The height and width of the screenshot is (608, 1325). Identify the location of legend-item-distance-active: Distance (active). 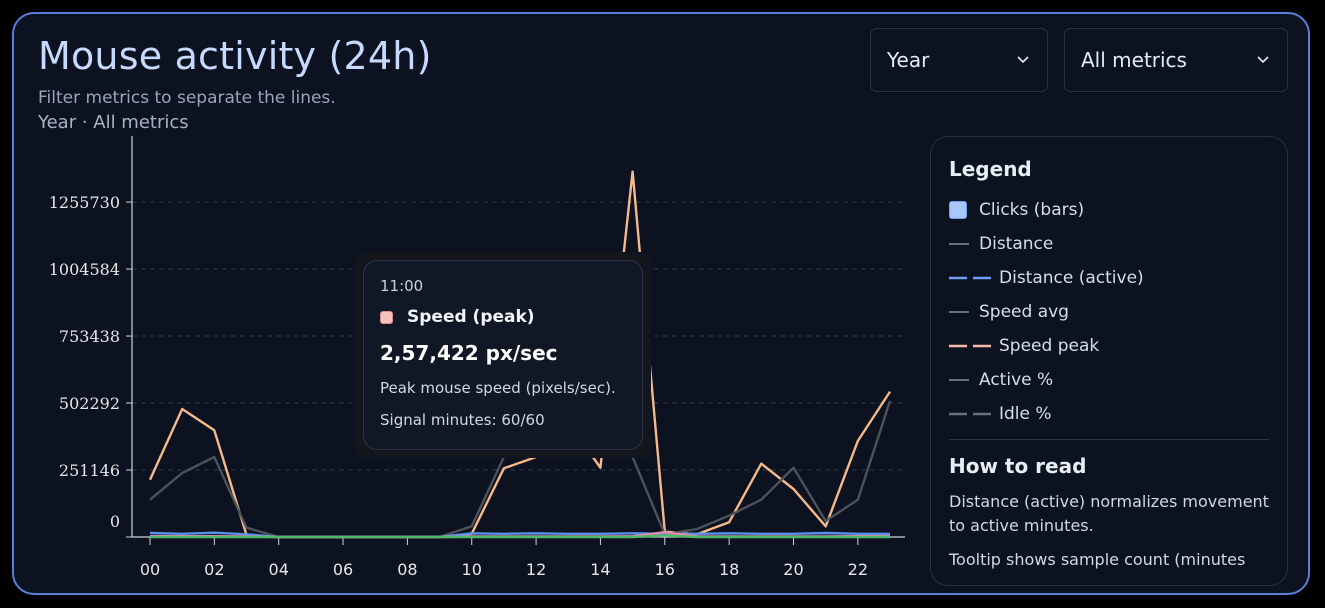
(1109, 278).